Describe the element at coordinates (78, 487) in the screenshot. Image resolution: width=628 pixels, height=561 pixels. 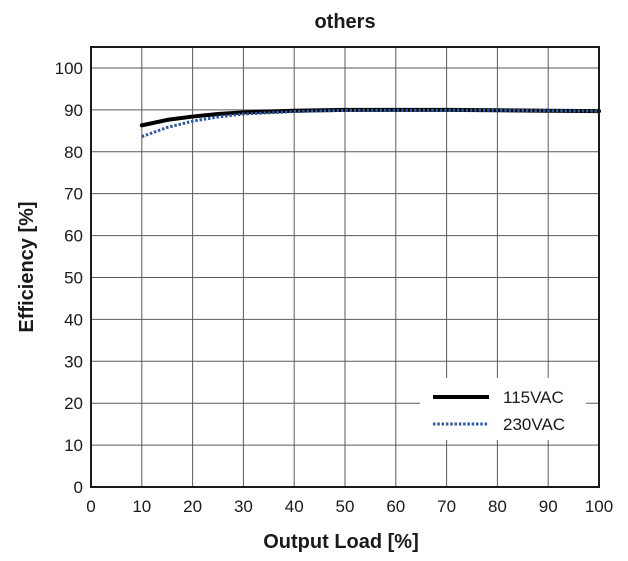
I see `y-tick-label: 0` at that location.